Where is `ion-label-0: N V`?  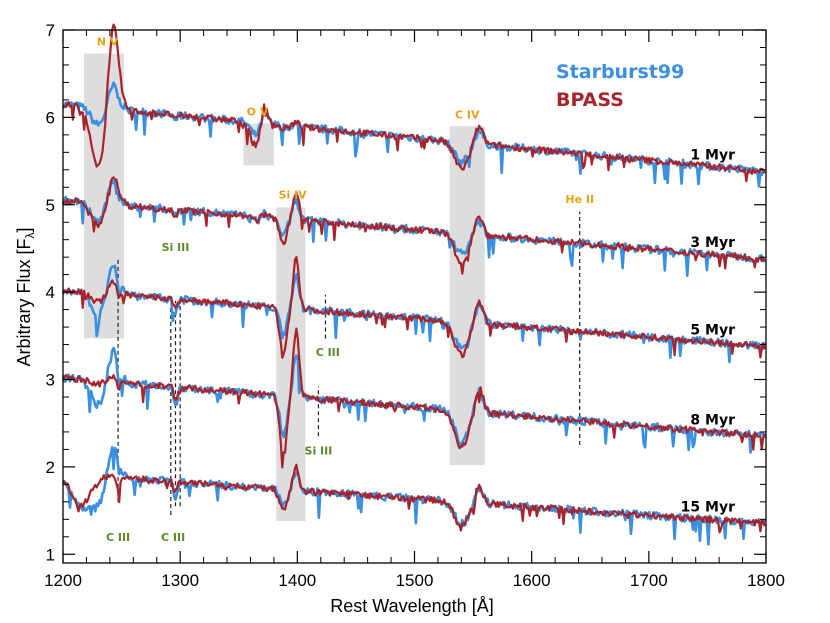
ion-label-0: N V is located at coordinates (108, 42).